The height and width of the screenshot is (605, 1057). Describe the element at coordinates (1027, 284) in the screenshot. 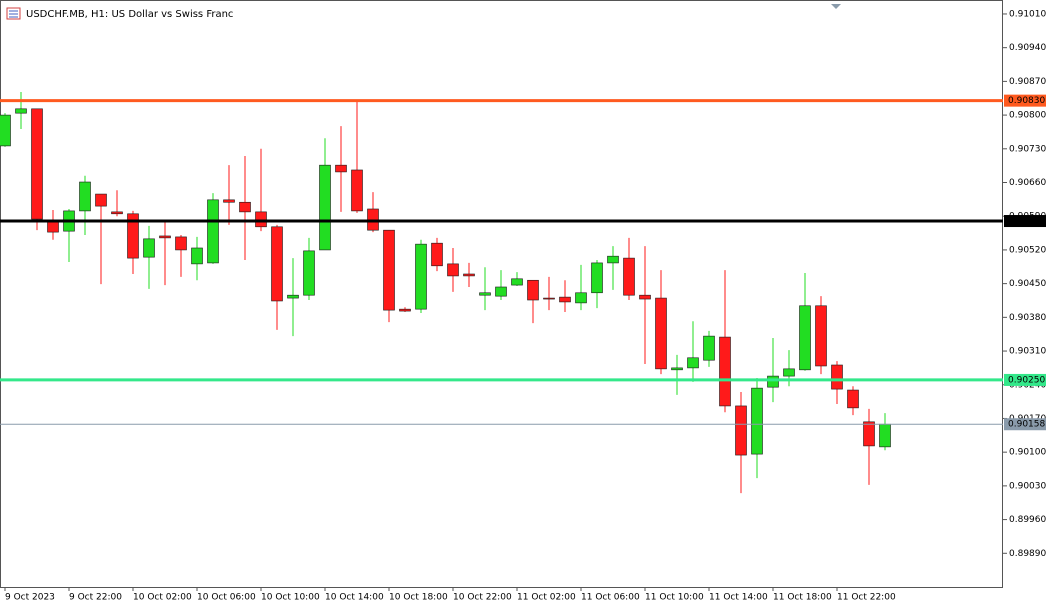

I see `y-tick-label: 0.90450` at that location.